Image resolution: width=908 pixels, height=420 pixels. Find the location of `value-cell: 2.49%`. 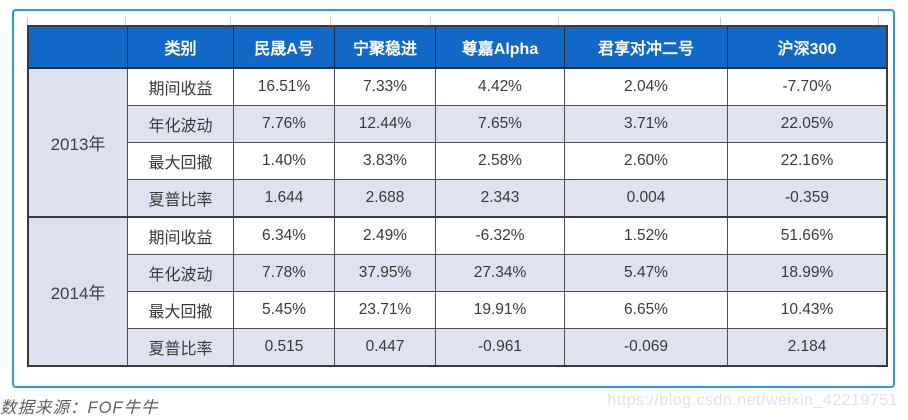

value-cell: 2.49% is located at coordinates (385, 235).